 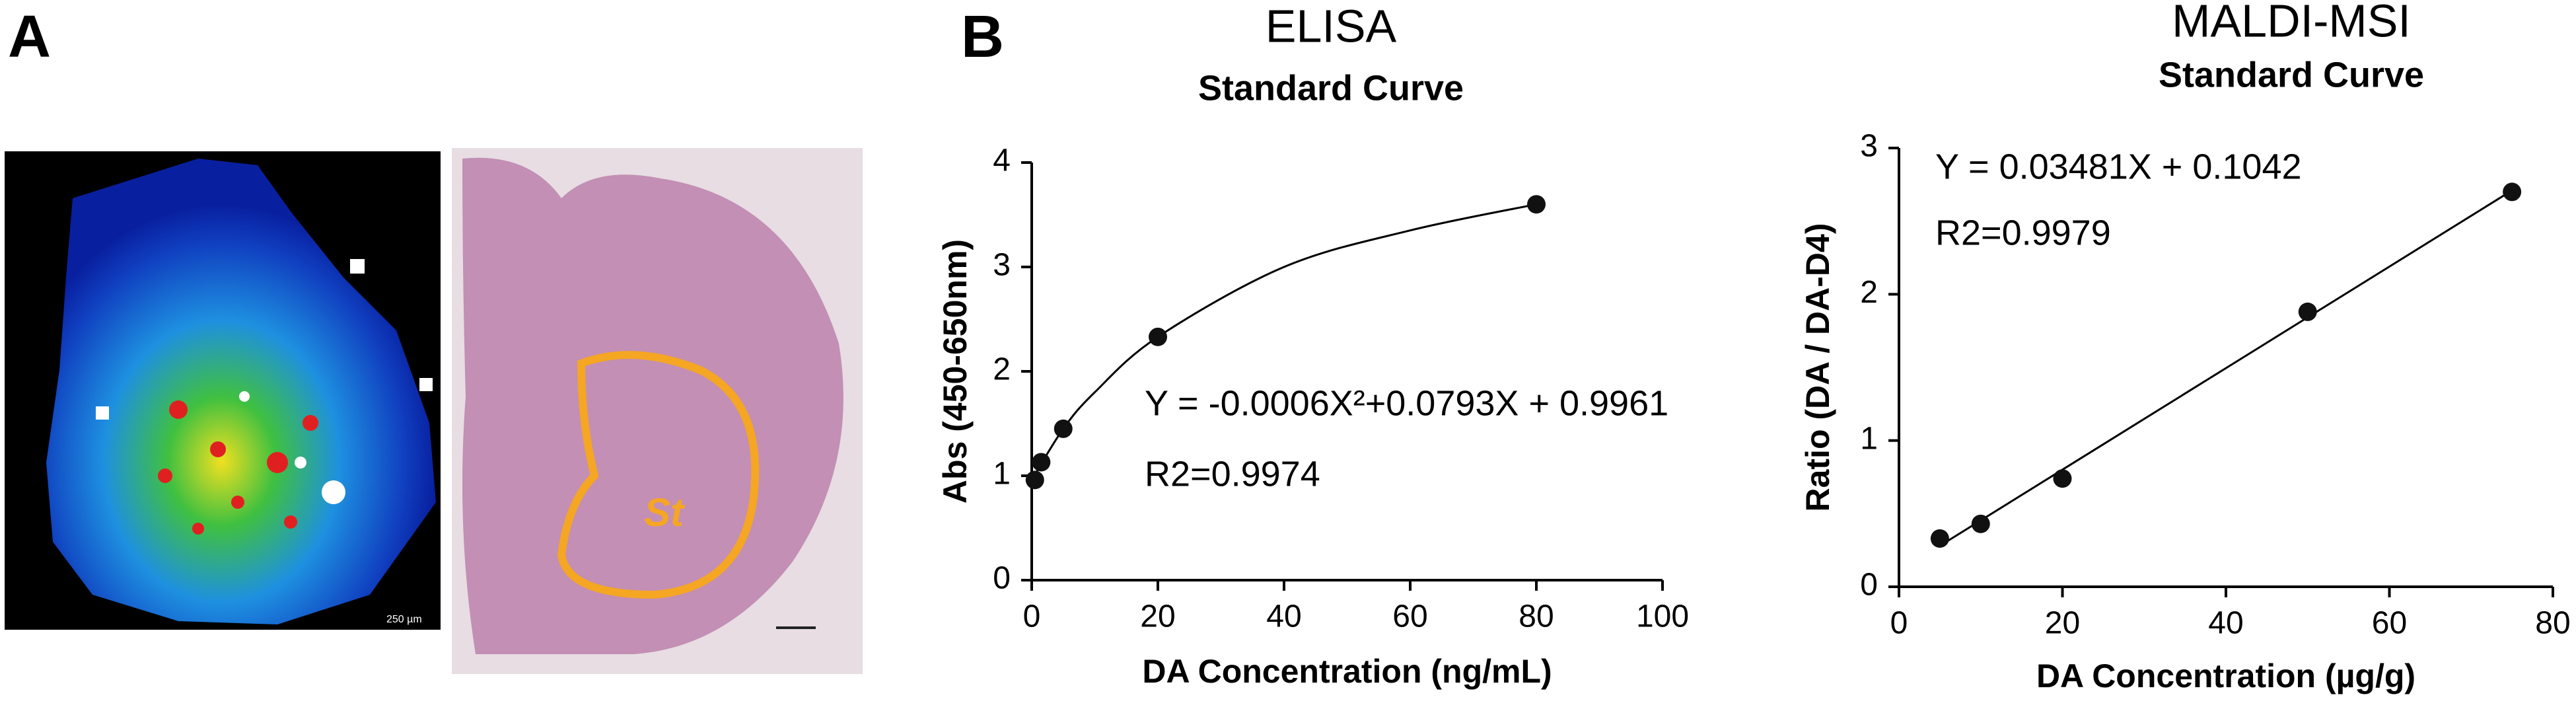 What do you see at coordinates (1002, 160) in the screenshot?
I see `y-tick-label: 4` at bounding box center [1002, 160].